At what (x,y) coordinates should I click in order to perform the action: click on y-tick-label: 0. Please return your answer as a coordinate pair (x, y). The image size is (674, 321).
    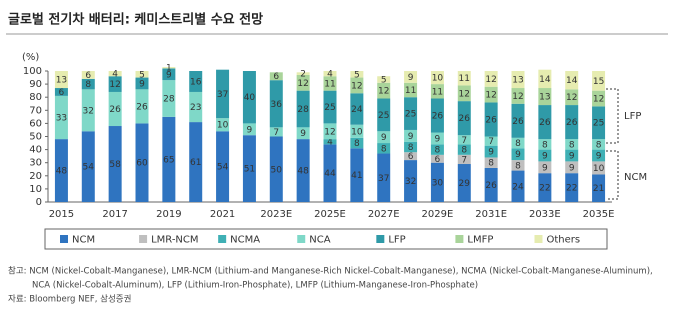
    Looking at the image, I should click on (39, 202).